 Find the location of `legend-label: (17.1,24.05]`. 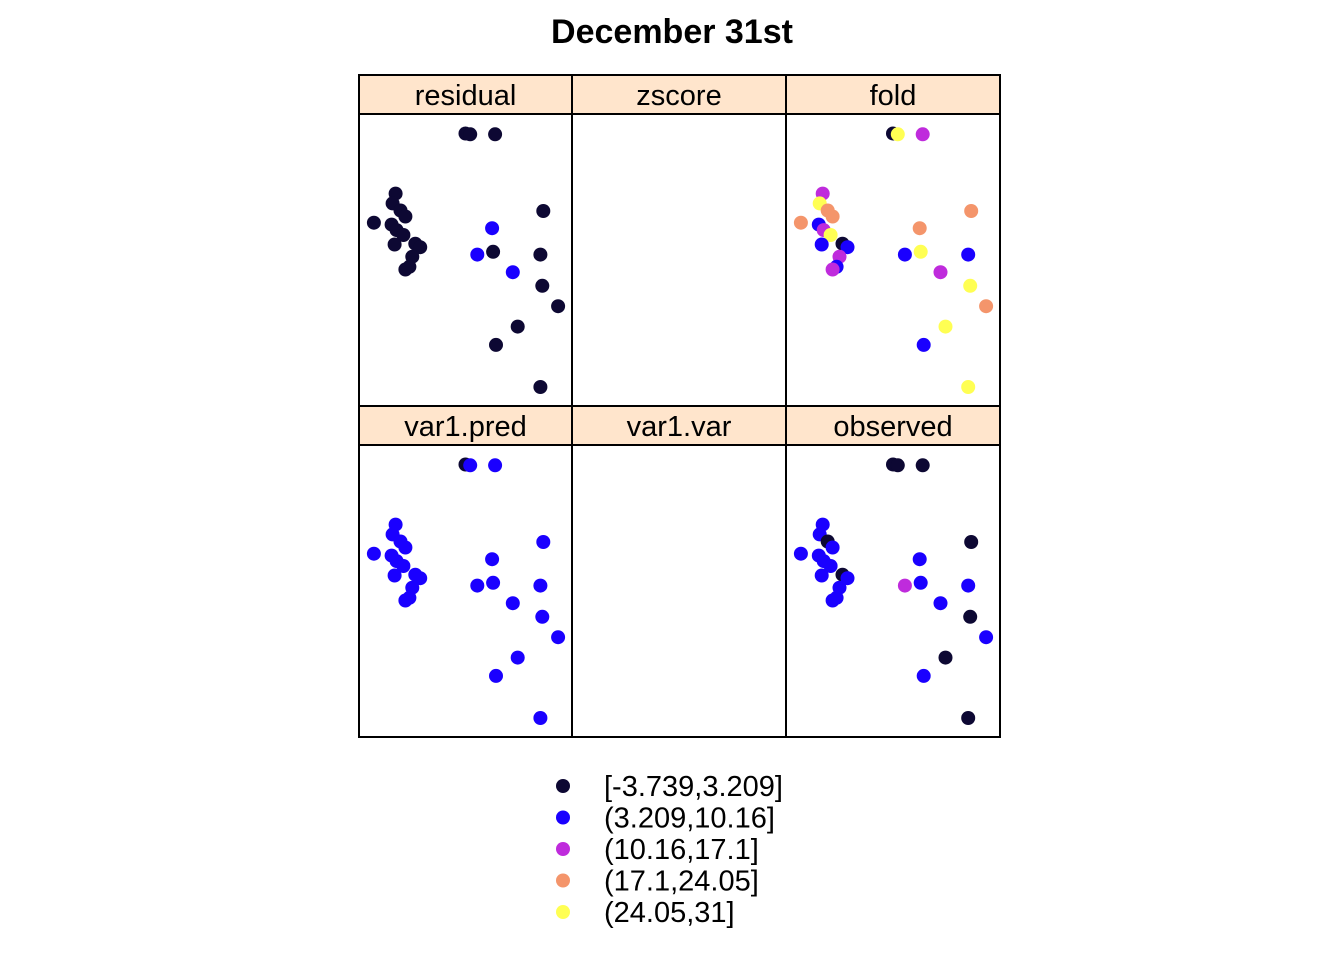

legend-label: (17.1,24.05] is located at coordinates (681, 882).